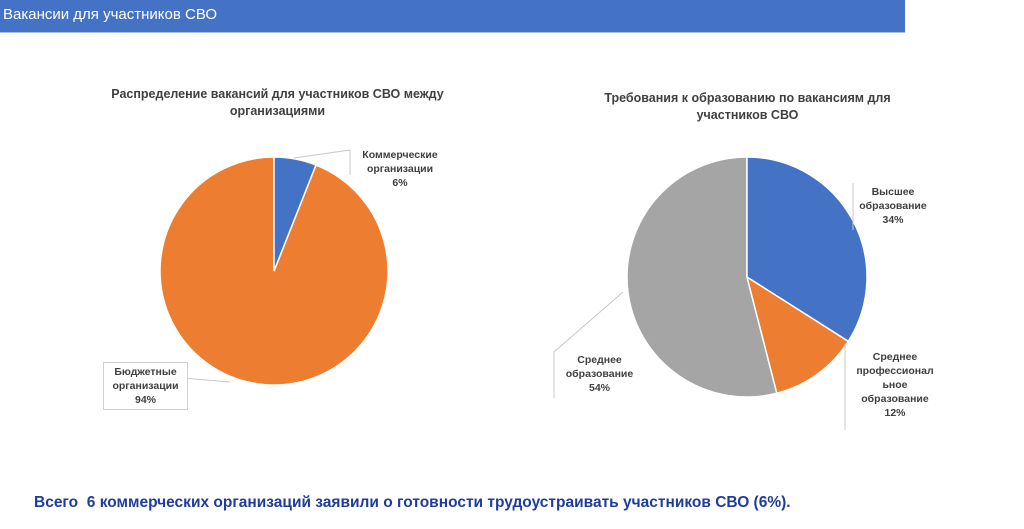 The width and height of the screenshot is (1024, 529). Describe the element at coordinates (400, 183) in the screenshot. I see `label-pct: 6%` at that location.